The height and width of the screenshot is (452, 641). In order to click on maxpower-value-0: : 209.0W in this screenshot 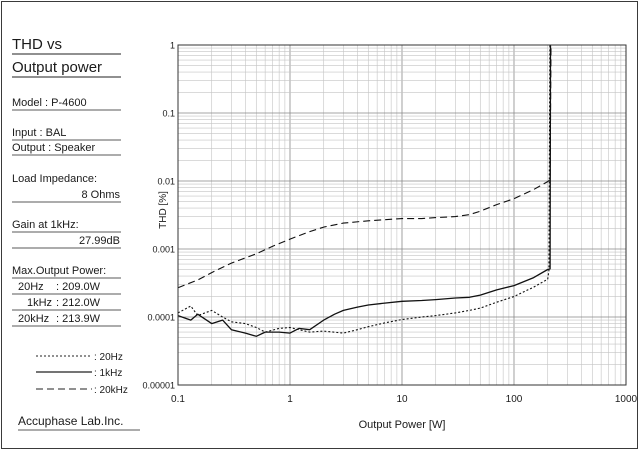, I will do `click(78, 287)`.